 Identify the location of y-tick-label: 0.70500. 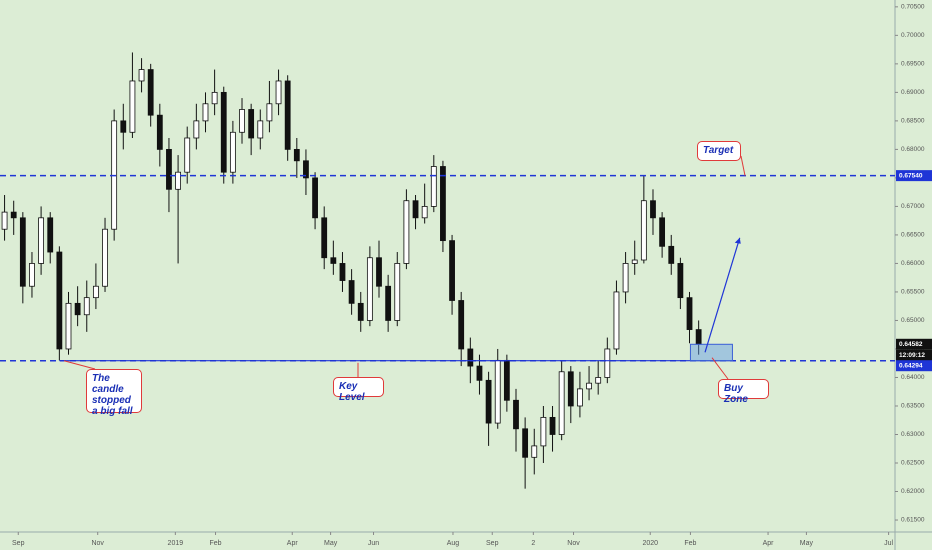
(913, 7).